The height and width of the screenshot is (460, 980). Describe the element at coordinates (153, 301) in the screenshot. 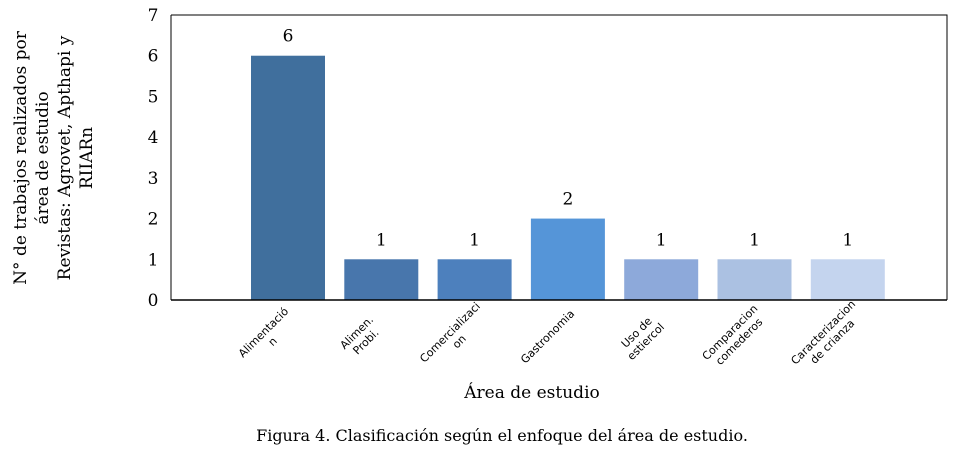

I see `y-tick-label: 0` at that location.